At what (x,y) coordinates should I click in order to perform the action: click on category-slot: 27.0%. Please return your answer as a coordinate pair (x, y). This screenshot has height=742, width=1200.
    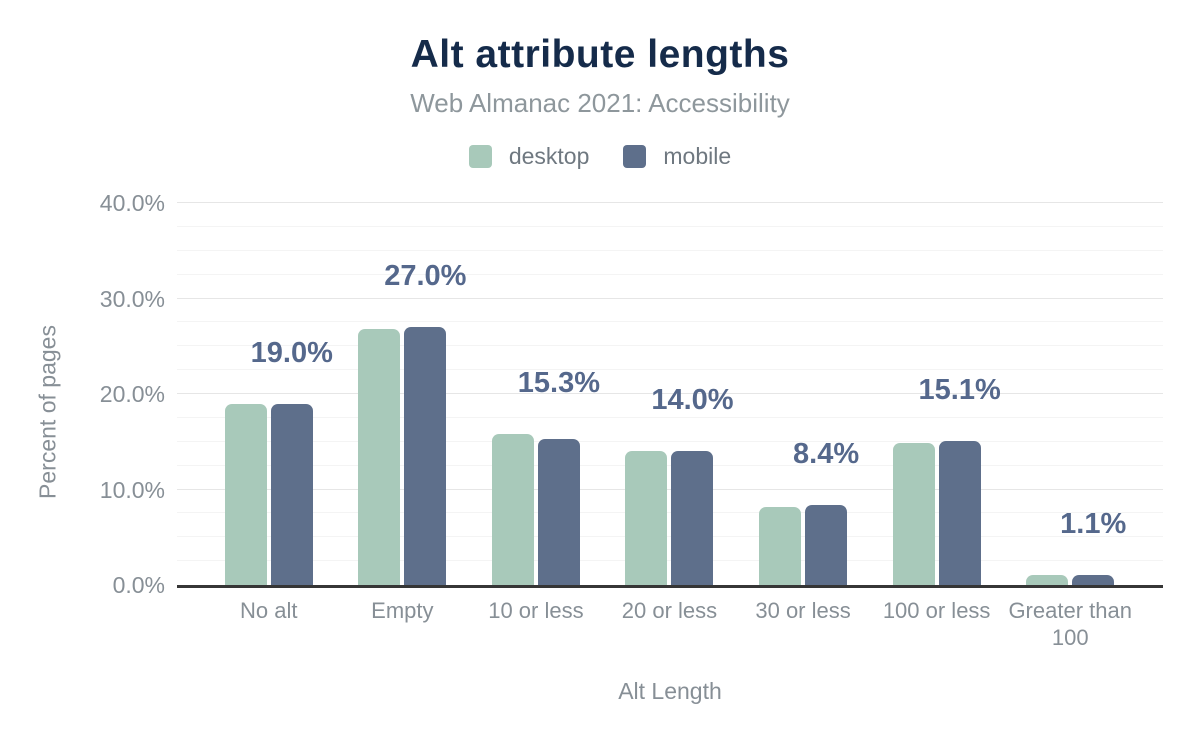
    Looking at the image, I should click on (403, 394).